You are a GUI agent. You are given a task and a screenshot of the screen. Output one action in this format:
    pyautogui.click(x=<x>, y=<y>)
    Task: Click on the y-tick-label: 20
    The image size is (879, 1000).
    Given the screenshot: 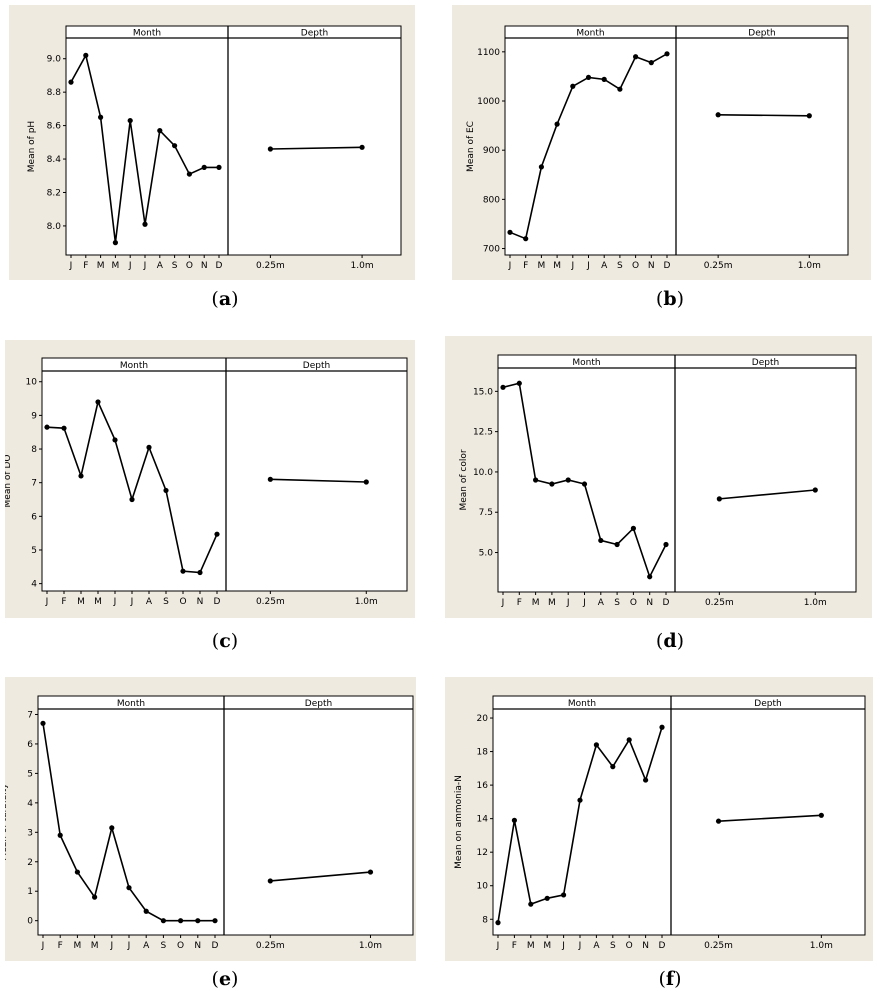 What is the action you would take?
    pyautogui.click(x=483, y=719)
    